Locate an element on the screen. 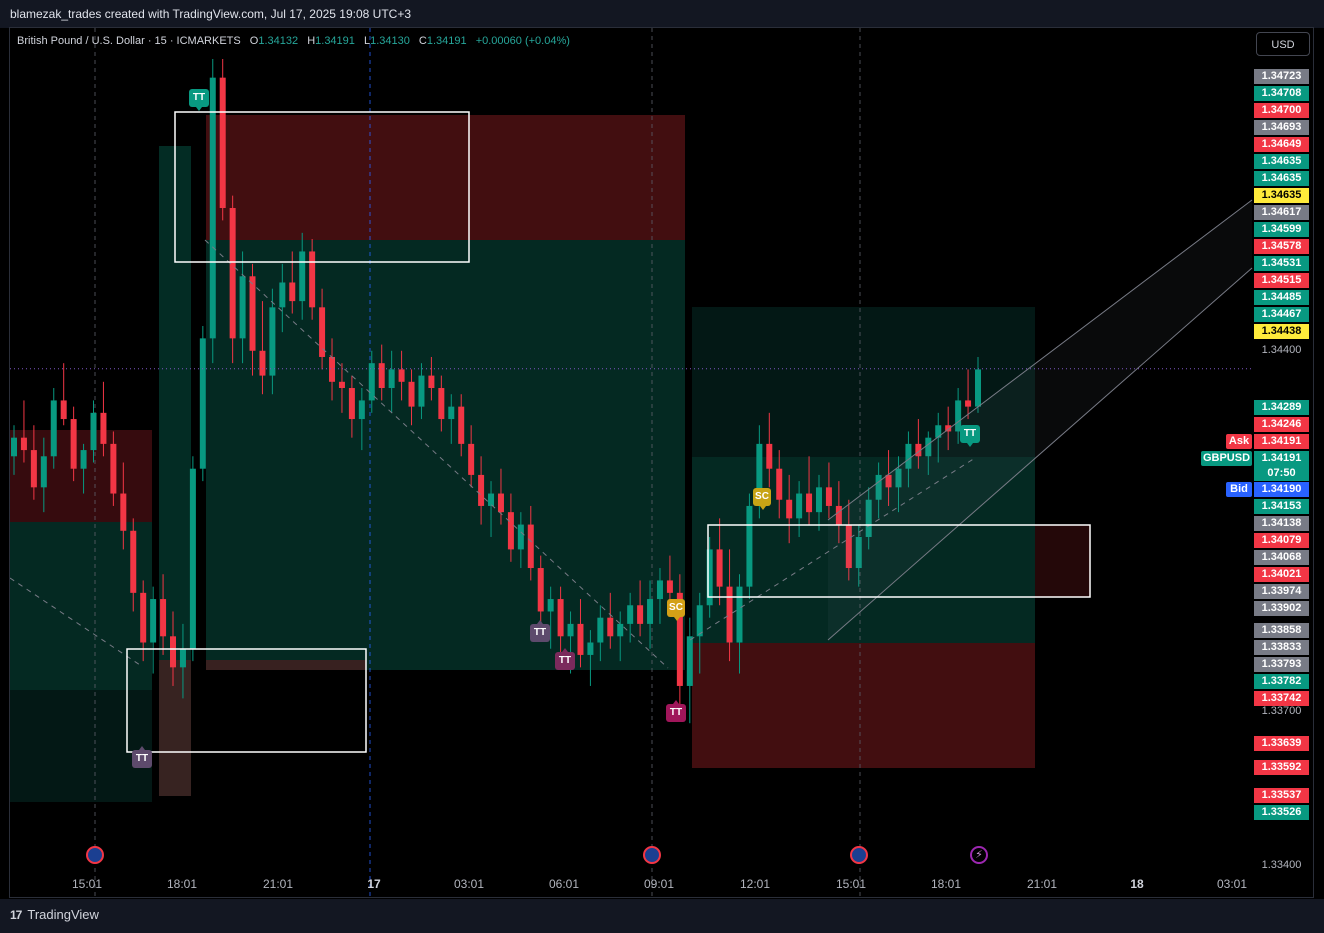  open-value: 1.34132 is located at coordinates (278, 41).